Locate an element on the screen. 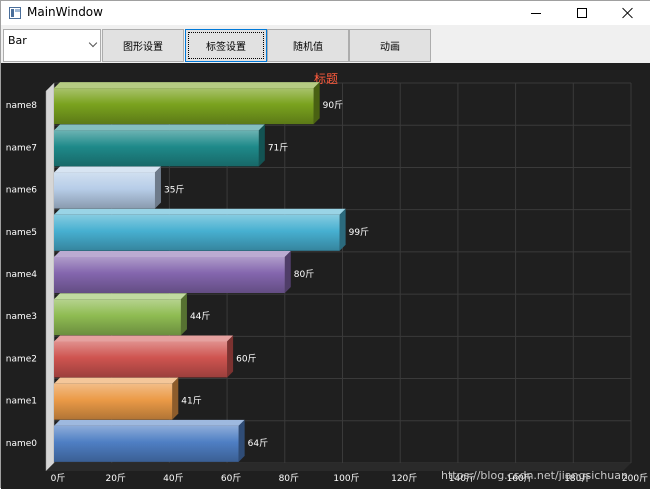 Image resolution: width=650 pixels, height=489 pixels. x-tick-label-5: 100斤 is located at coordinates (346, 478).